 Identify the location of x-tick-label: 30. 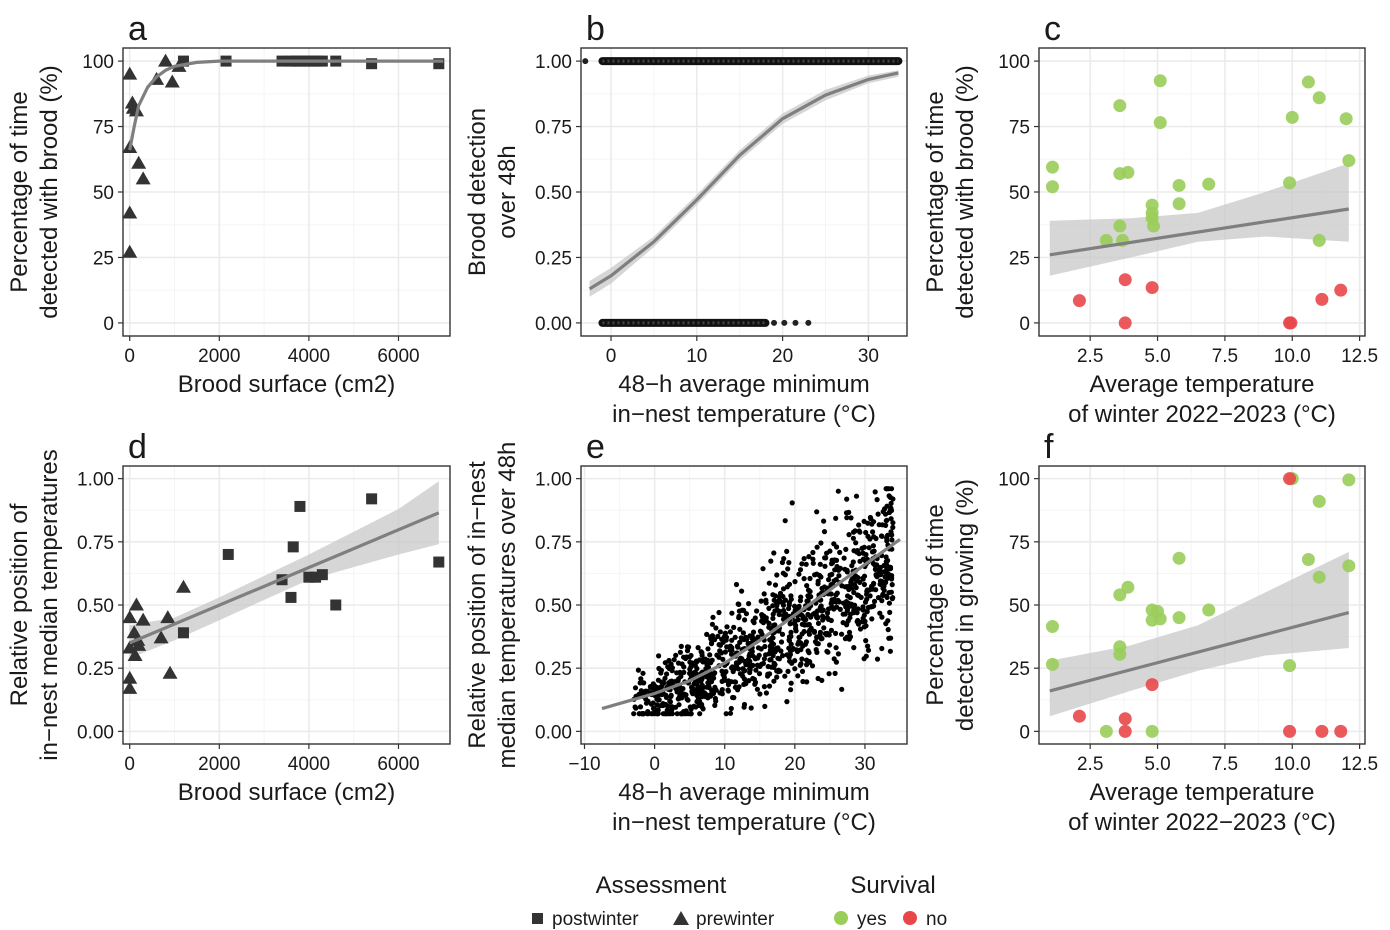
(868, 356).